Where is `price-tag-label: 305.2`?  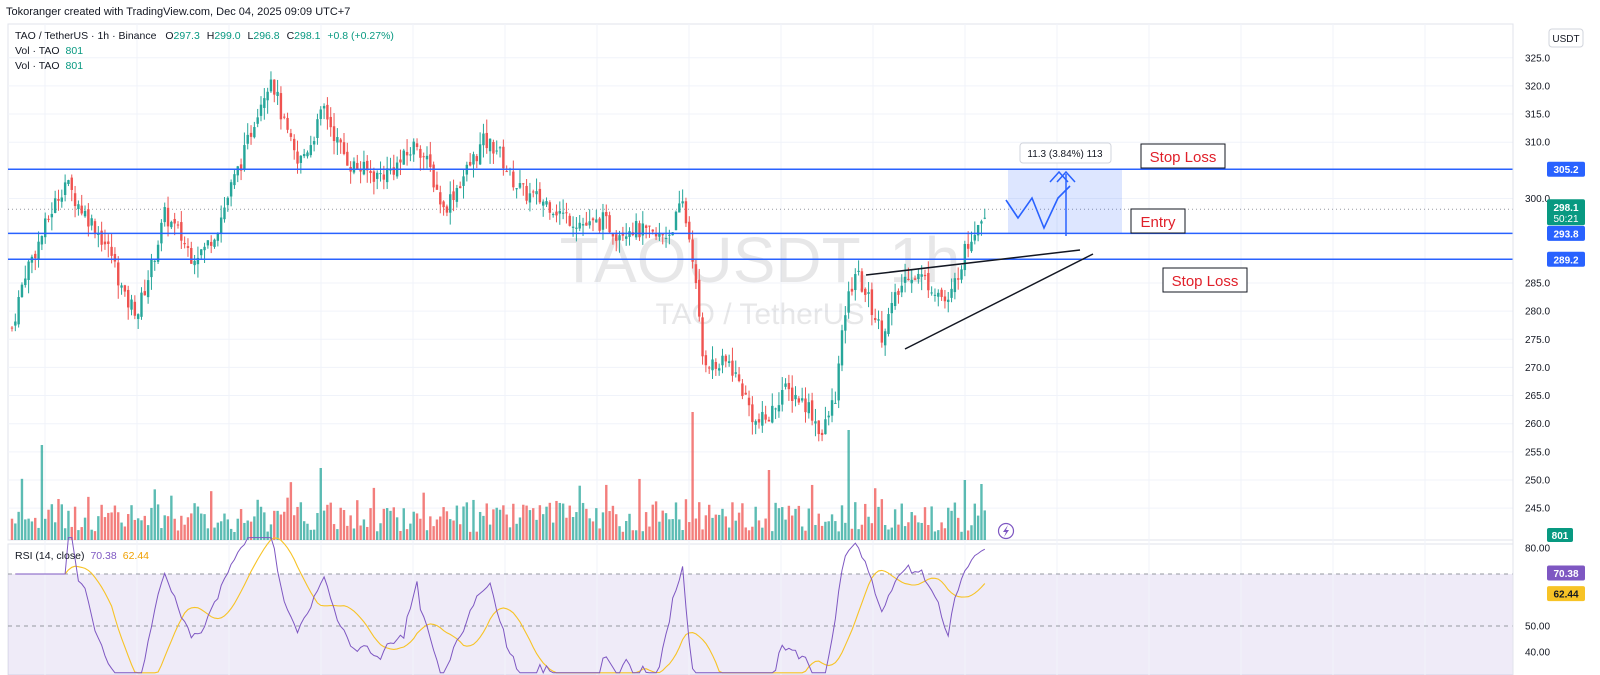 price-tag-label: 305.2 is located at coordinates (1565, 170).